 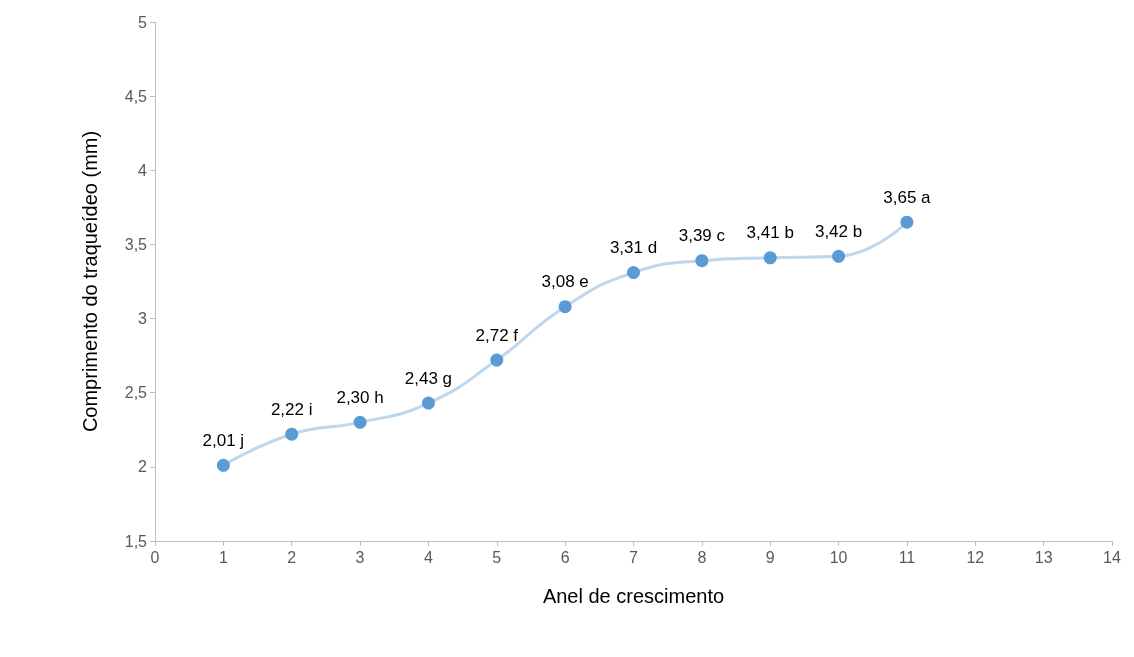 I want to click on y-tick-label: 2, so click(x=143, y=467).